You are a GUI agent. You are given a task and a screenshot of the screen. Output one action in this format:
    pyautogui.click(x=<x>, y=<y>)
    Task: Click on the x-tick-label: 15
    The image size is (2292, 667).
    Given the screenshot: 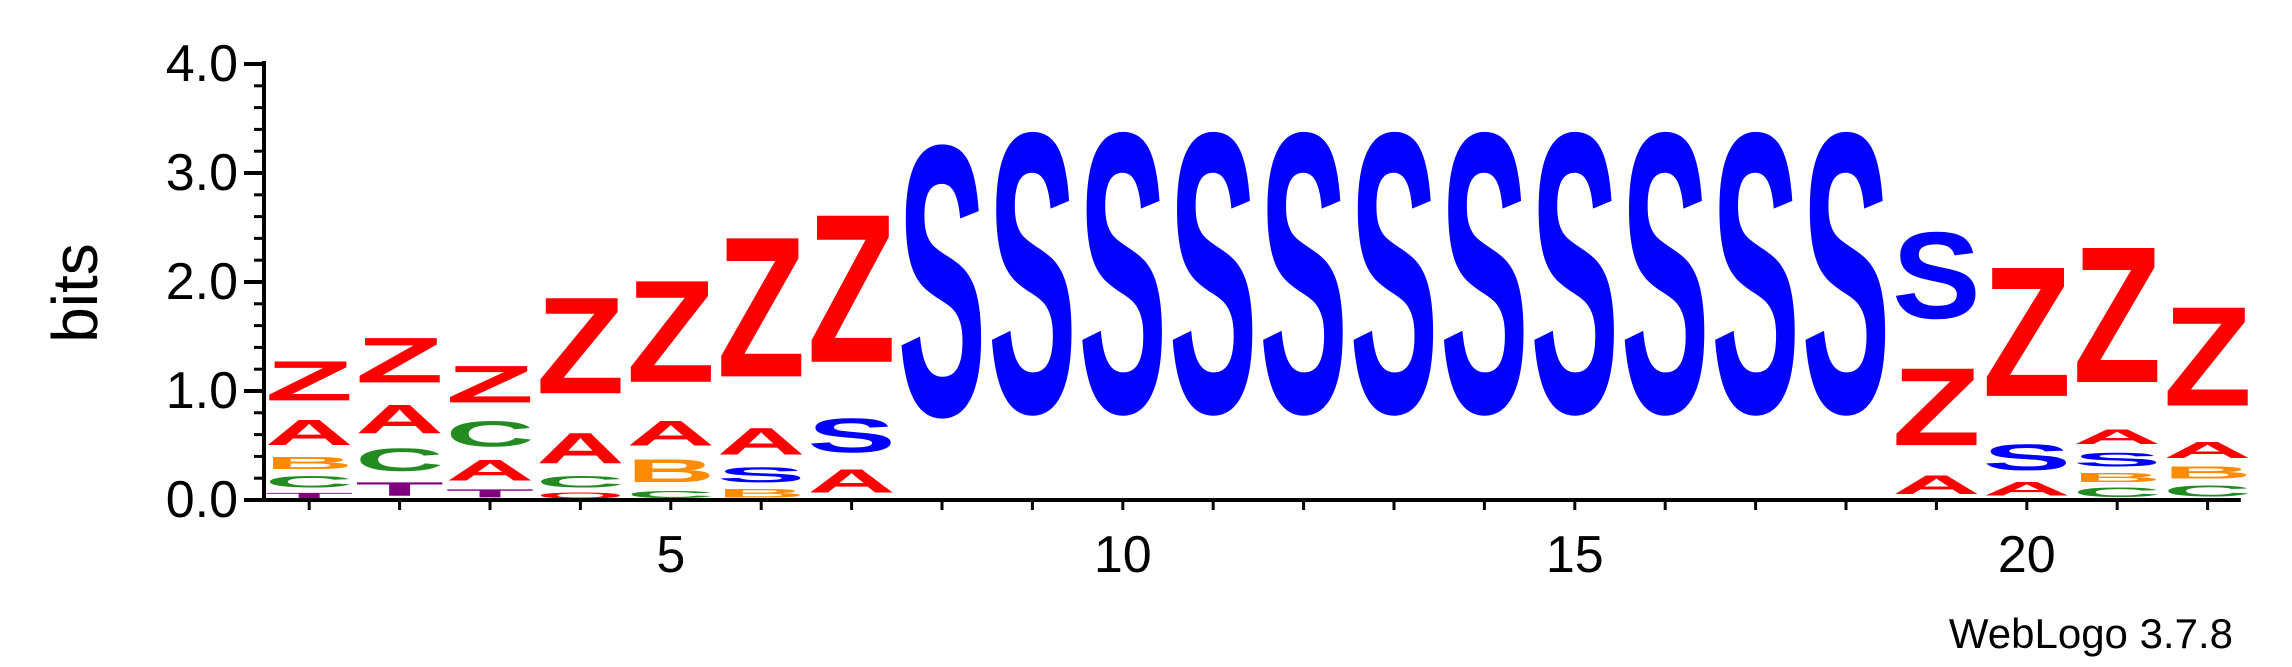 What is the action you would take?
    pyautogui.click(x=1575, y=555)
    